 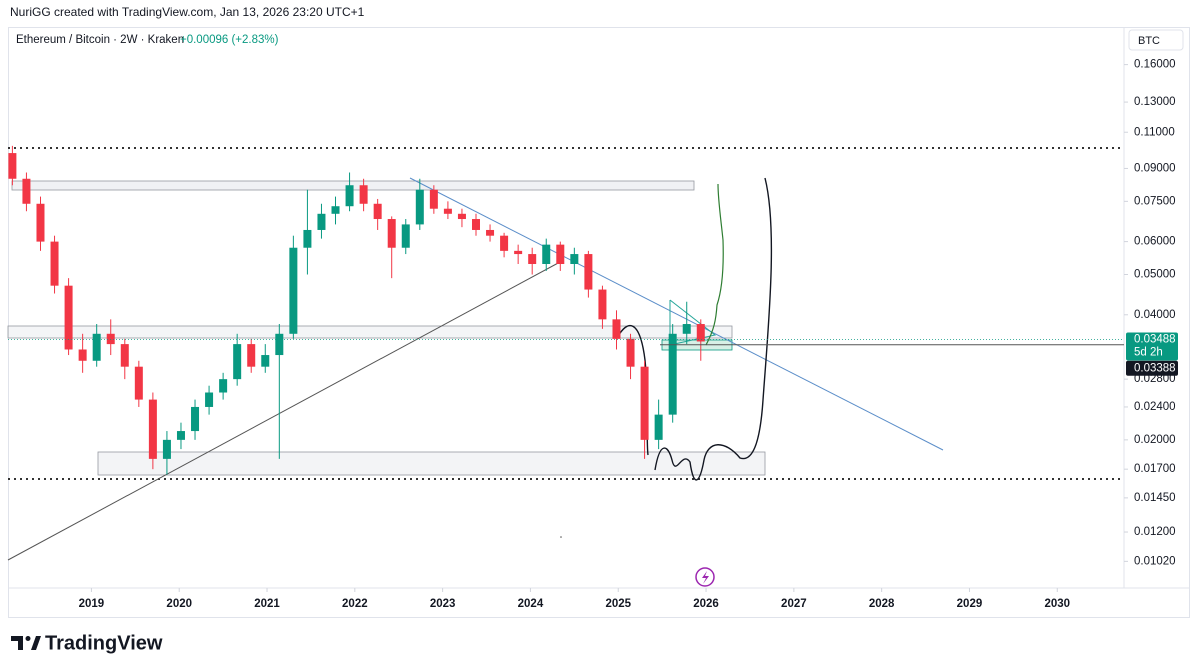 What do you see at coordinates (1155, 102) in the screenshot?
I see `y-tick-label: 0.13000` at bounding box center [1155, 102].